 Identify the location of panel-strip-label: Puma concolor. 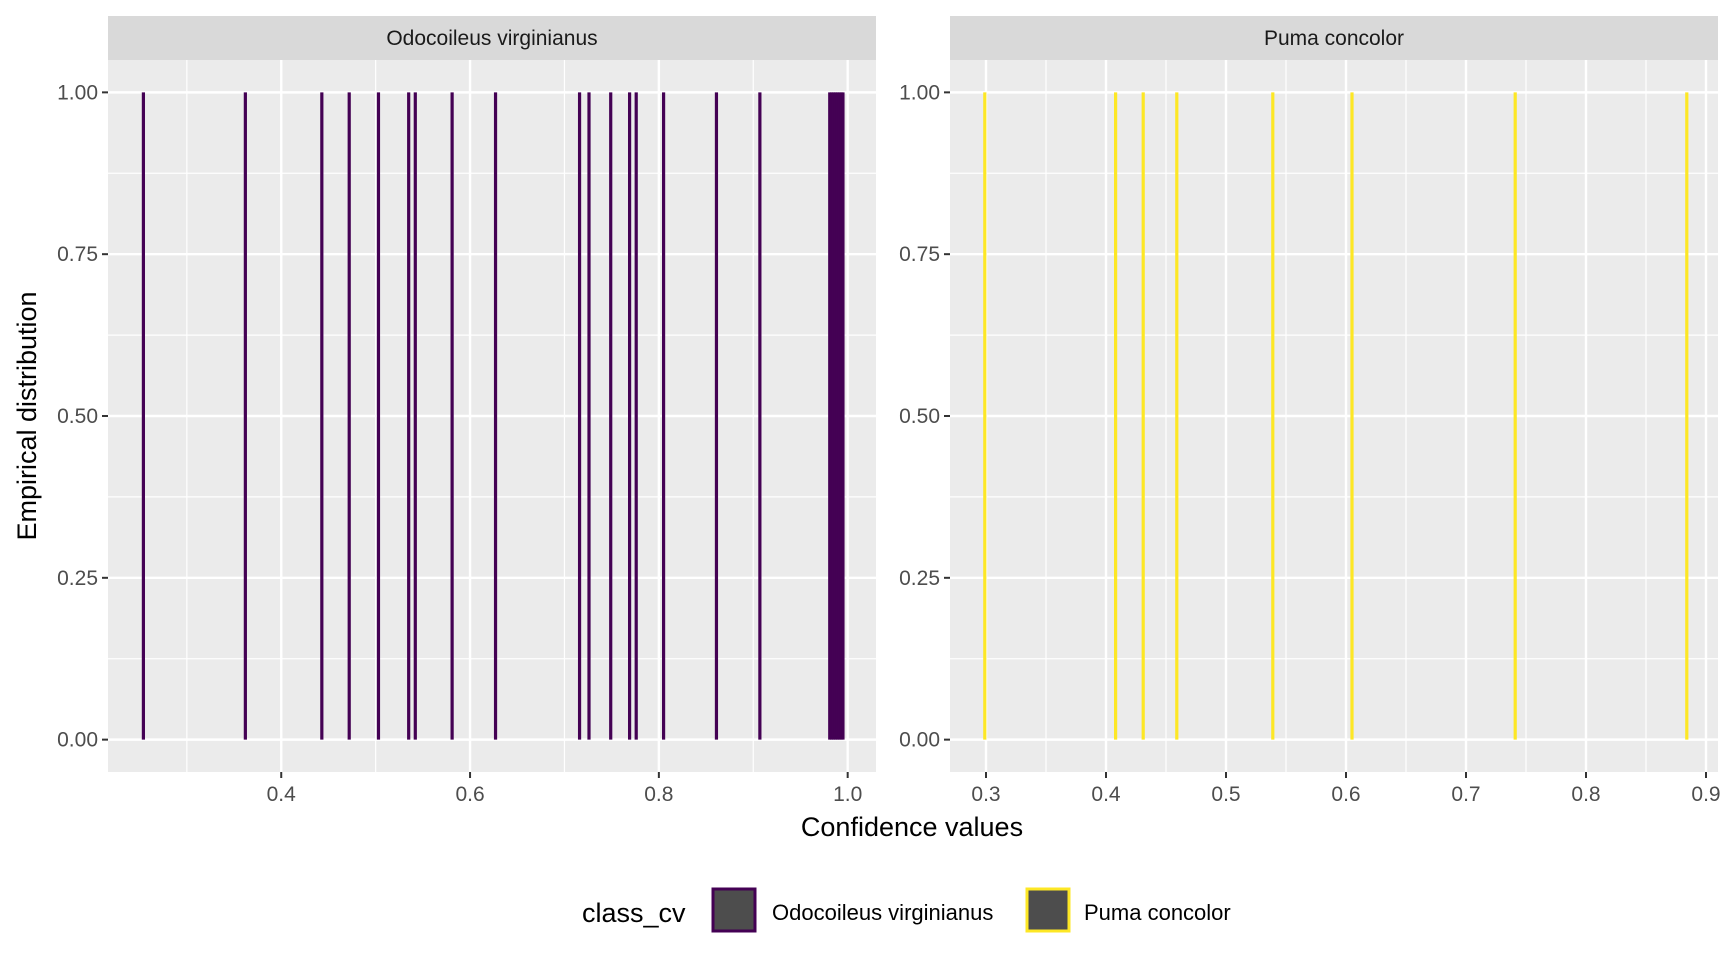
(1334, 38).